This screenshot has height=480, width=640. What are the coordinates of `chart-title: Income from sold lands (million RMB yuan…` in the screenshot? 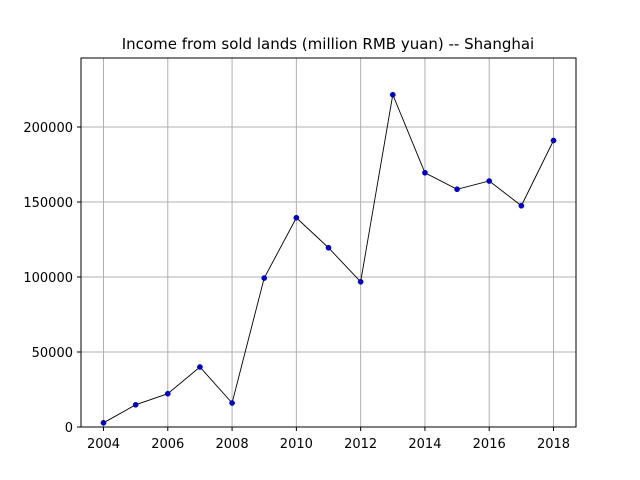 It's located at (328, 44).